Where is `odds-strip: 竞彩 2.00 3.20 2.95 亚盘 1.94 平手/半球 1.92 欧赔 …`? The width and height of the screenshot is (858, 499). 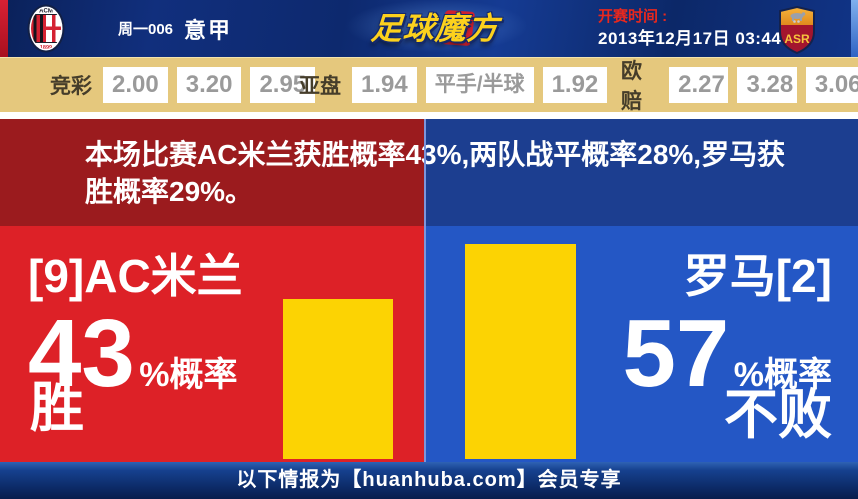 odds-strip: 竞彩 2.00 3.20 2.95 亚盘 1.94 平手/半球 1.92 欧赔 … is located at coordinates (429, 85).